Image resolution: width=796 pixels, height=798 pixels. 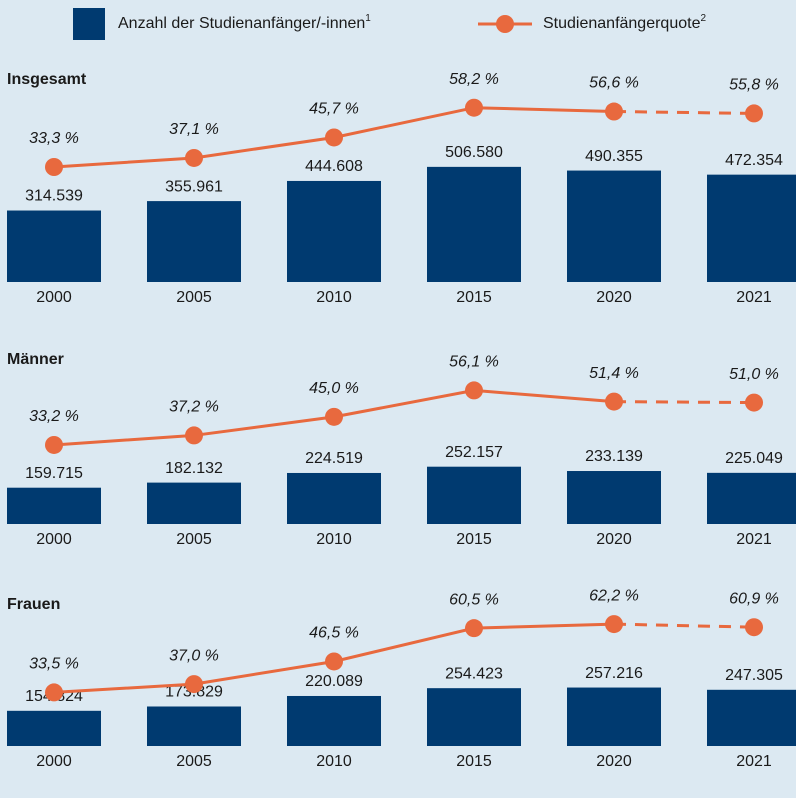 What do you see at coordinates (474, 79) in the screenshot?
I see `line-value-label: 58,2 %` at bounding box center [474, 79].